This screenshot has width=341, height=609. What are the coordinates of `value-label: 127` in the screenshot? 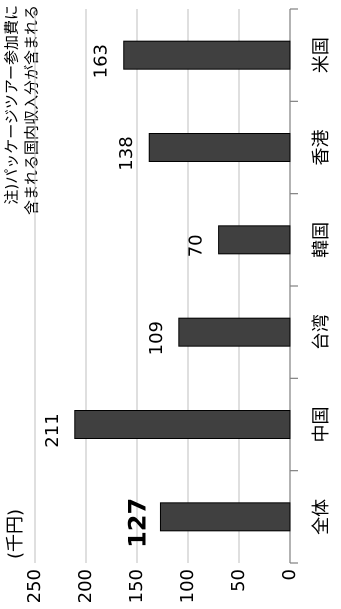 It's located at (137, 523).